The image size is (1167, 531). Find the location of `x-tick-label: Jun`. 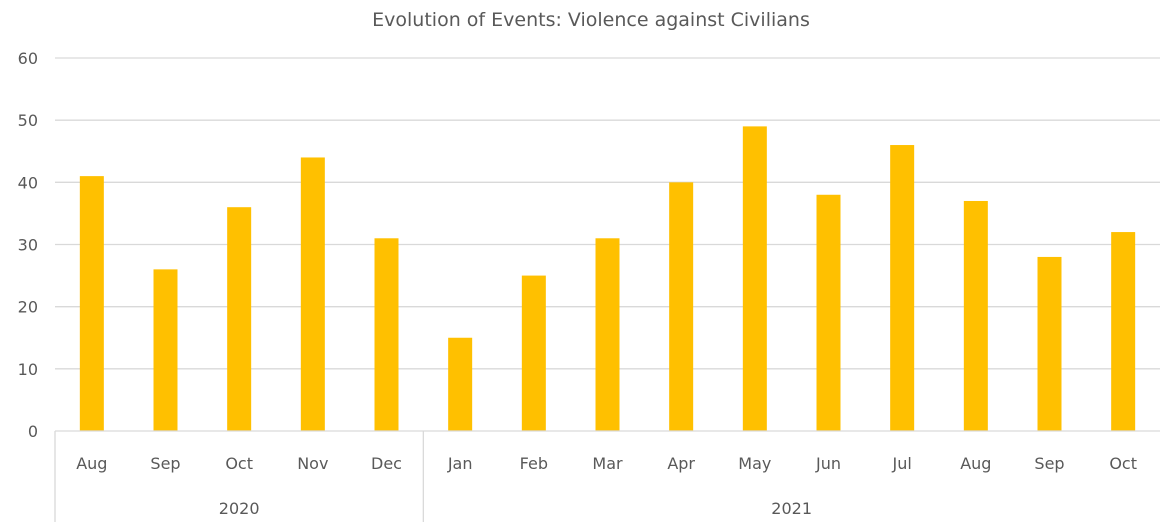

x-tick-label: Jun is located at coordinates (828, 463).